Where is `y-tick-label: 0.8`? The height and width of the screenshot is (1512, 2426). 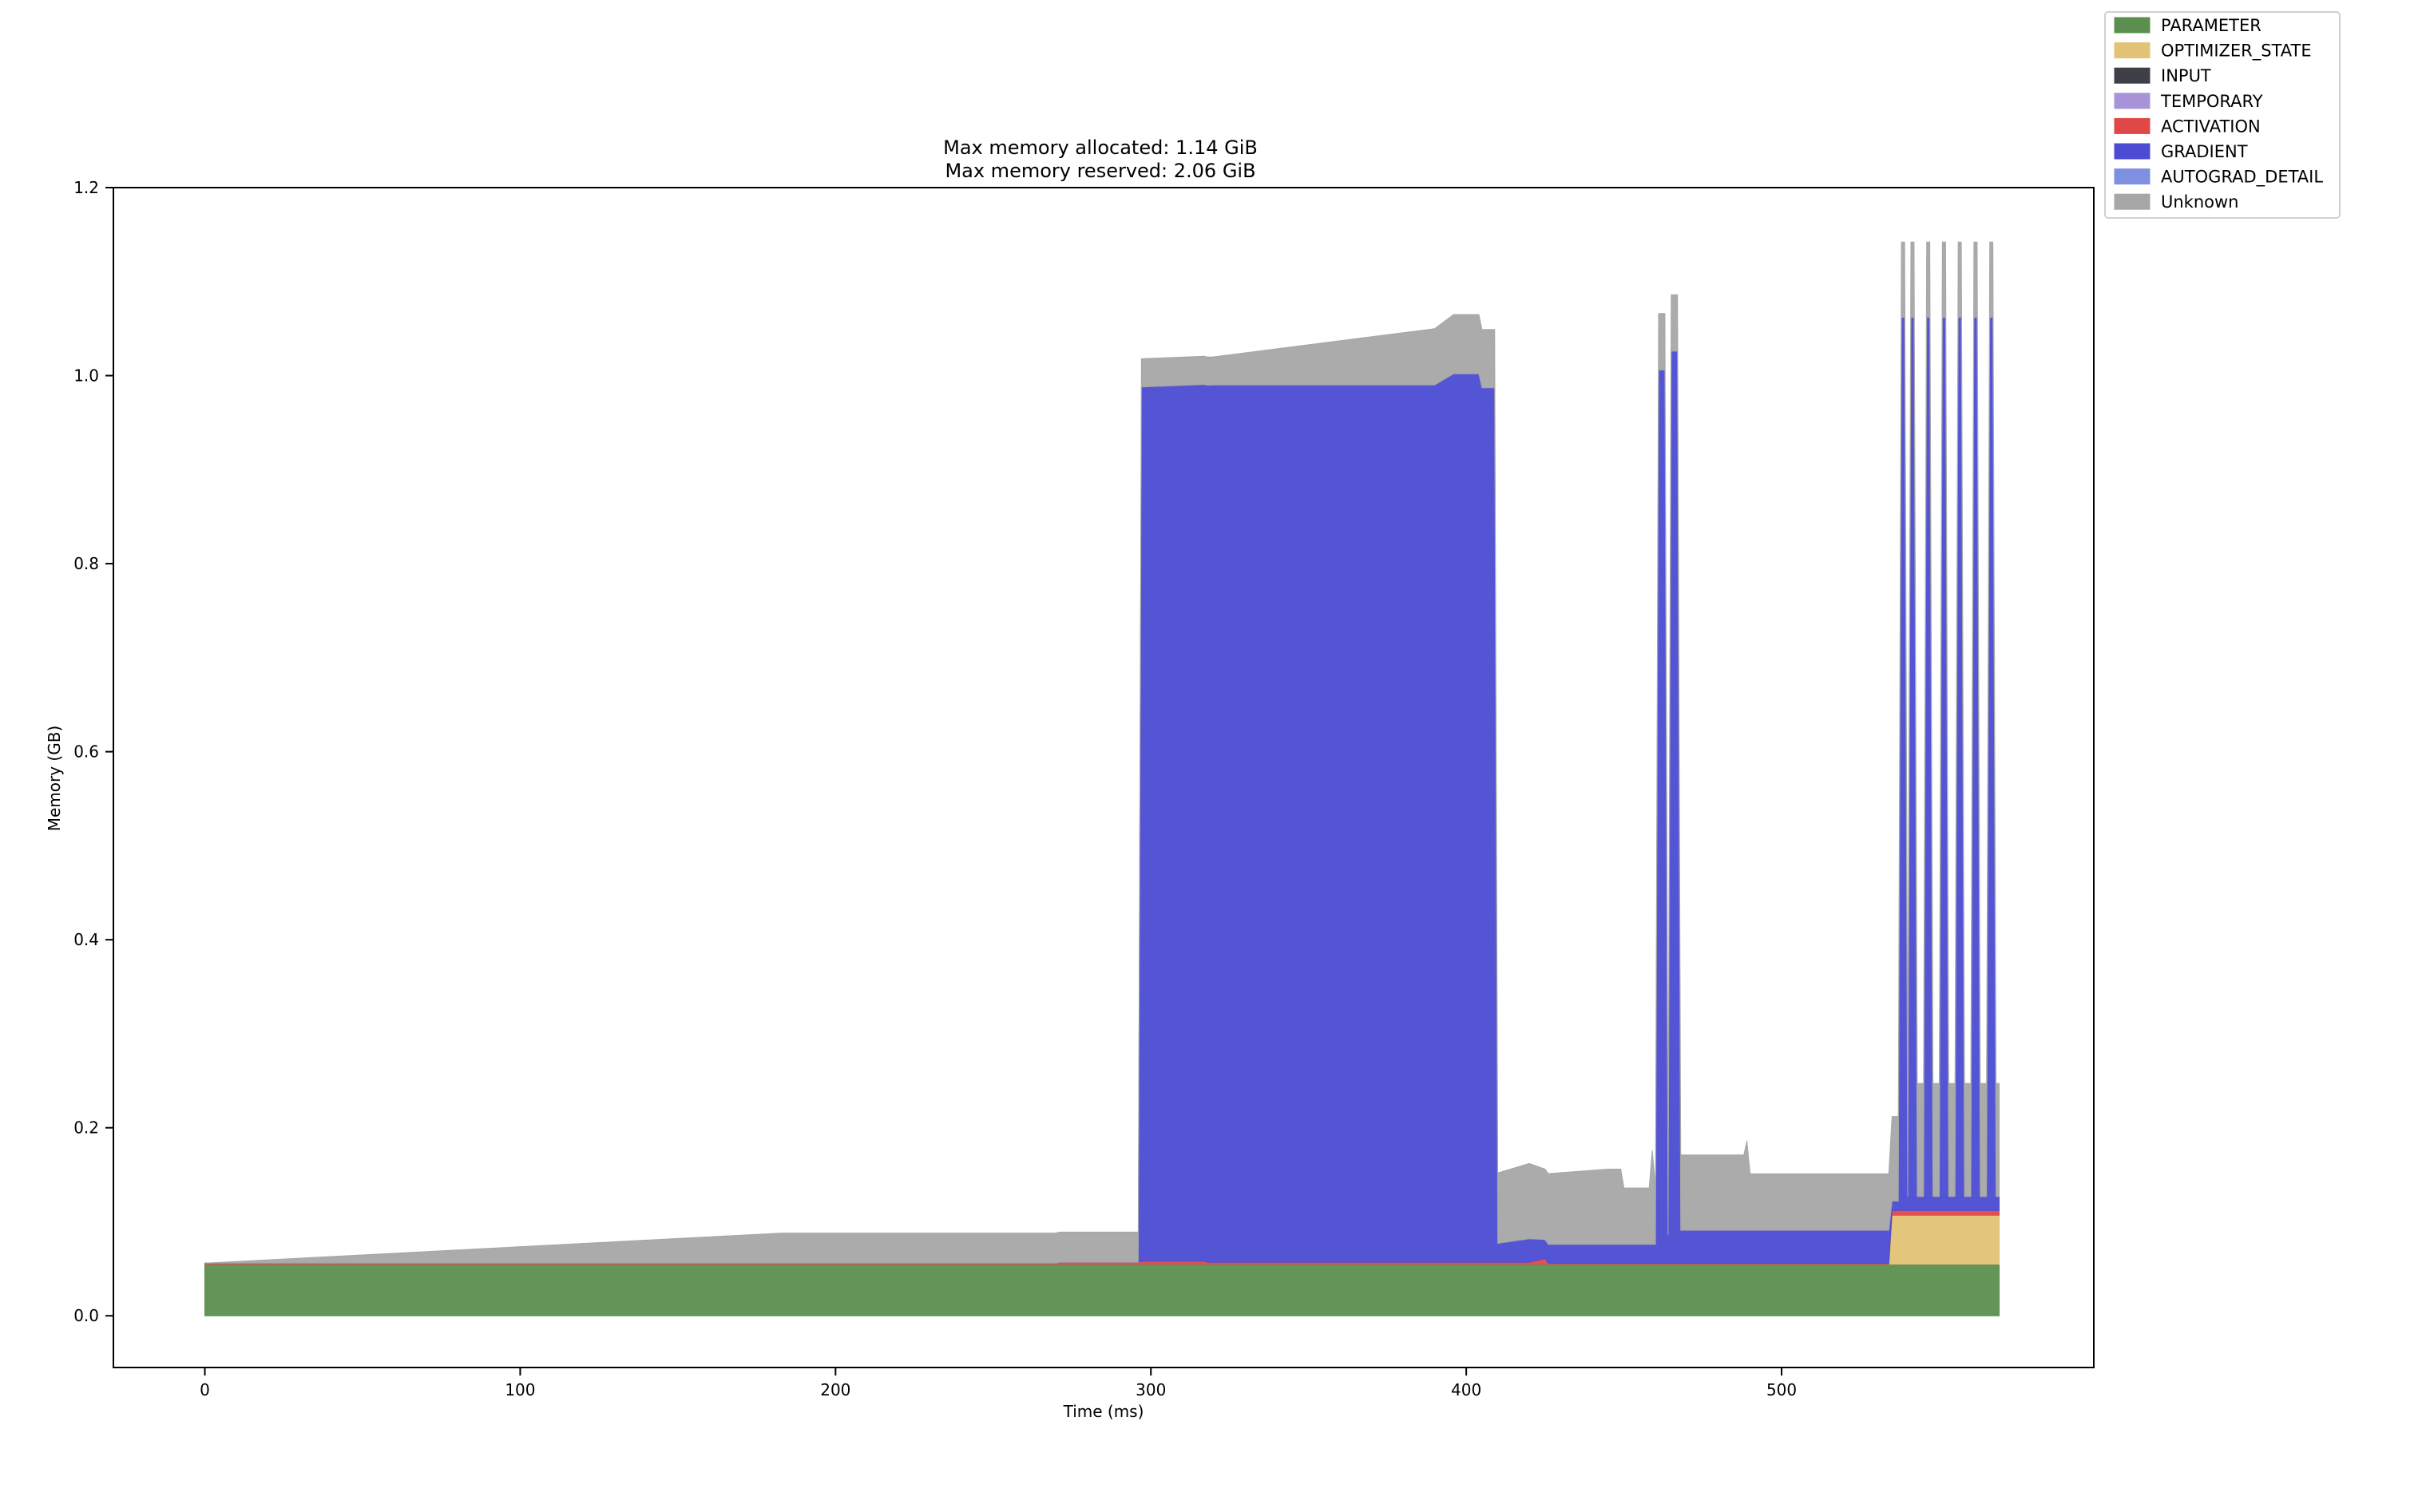
y-tick-label: 0.8 is located at coordinates (86, 563).